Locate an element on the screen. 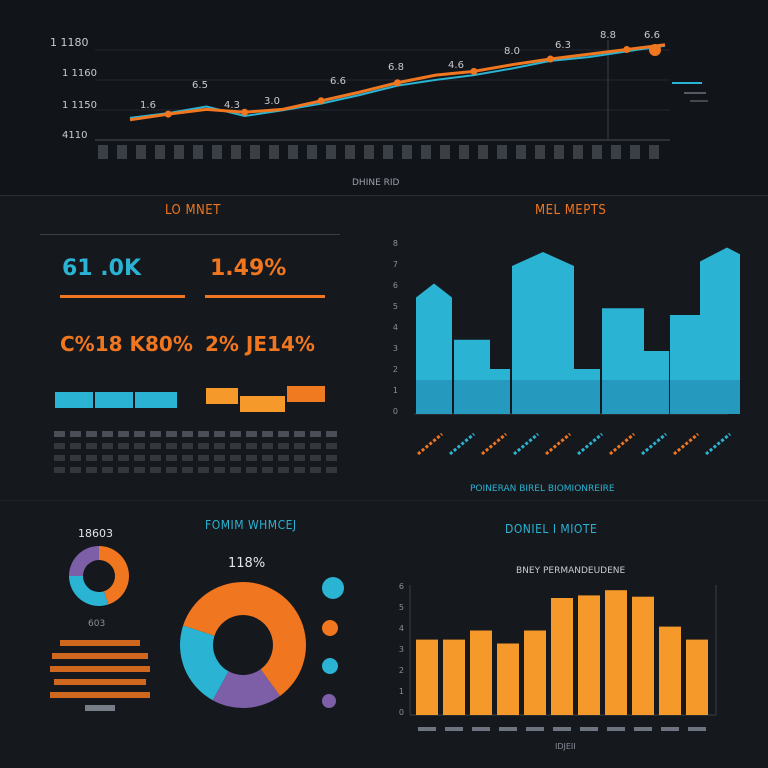  kpi-panel-title: LO MNET is located at coordinates (193, 210).